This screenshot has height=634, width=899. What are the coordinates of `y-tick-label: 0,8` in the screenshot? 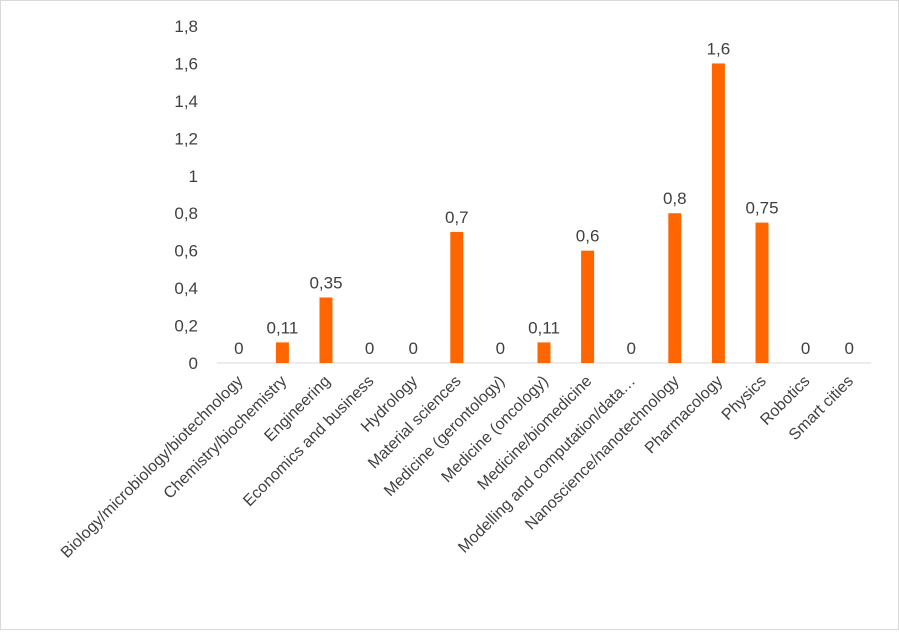 It's located at (186, 213).